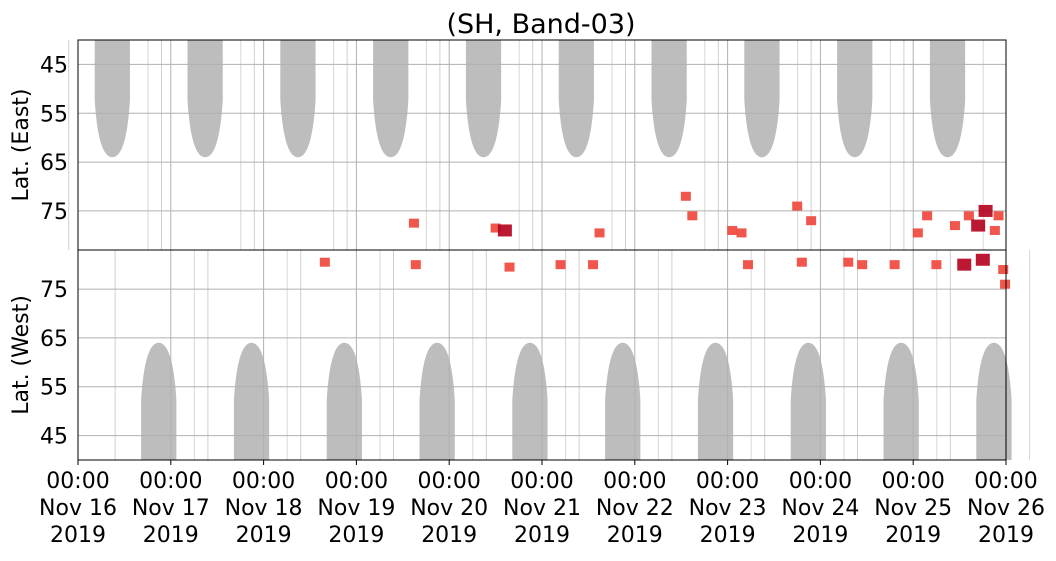 This screenshot has height=561, width=1056. What do you see at coordinates (264, 508) in the screenshot?
I see `x-tick-date: Nov 18` at bounding box center [264, 508].